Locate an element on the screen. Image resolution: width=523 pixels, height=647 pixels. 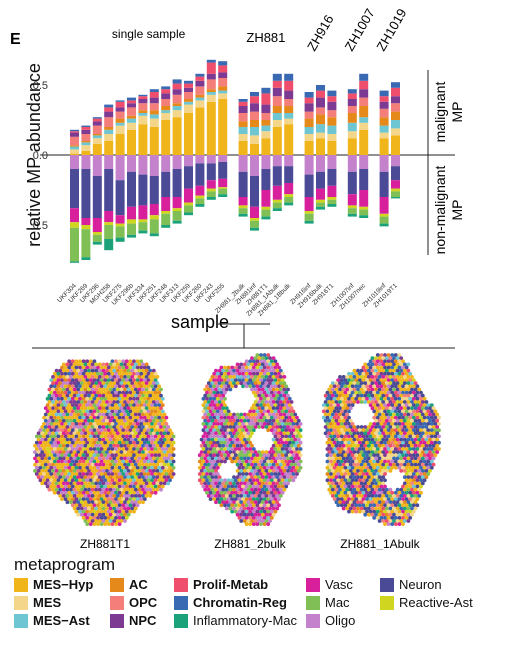
bar-segment-UKF248-NPC is located at coordinates (166, 96).